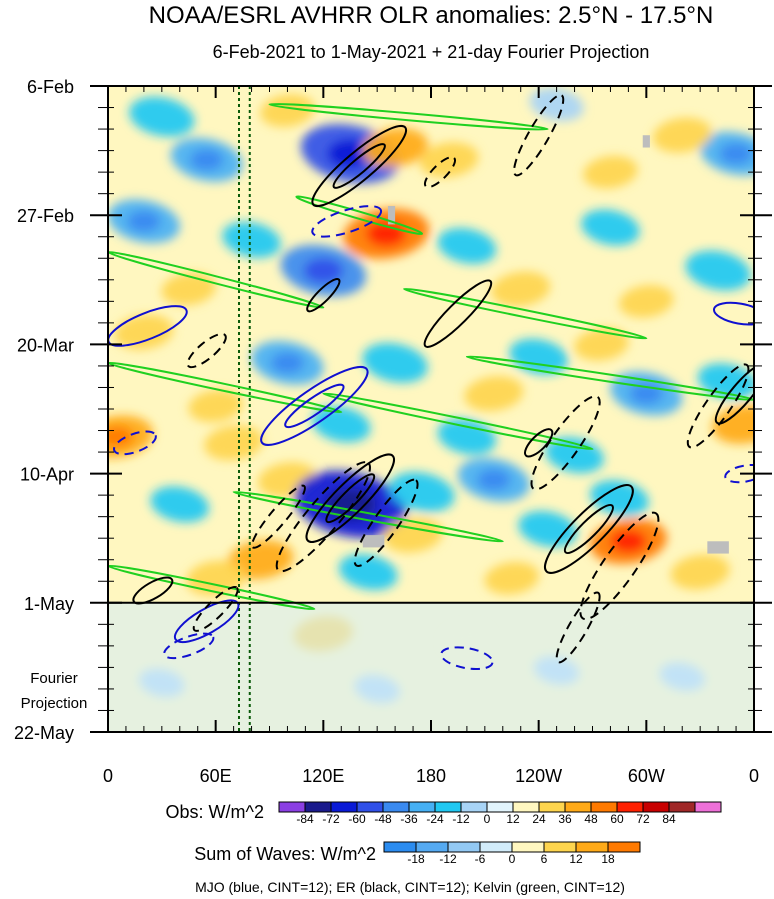  I want to click on waves-colorbar-level-label: -6, so click(480, 859).